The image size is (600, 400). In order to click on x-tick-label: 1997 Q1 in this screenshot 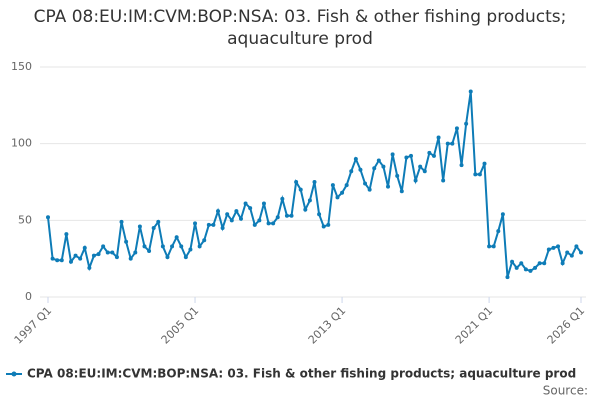, I will do `click(33, 325)`.